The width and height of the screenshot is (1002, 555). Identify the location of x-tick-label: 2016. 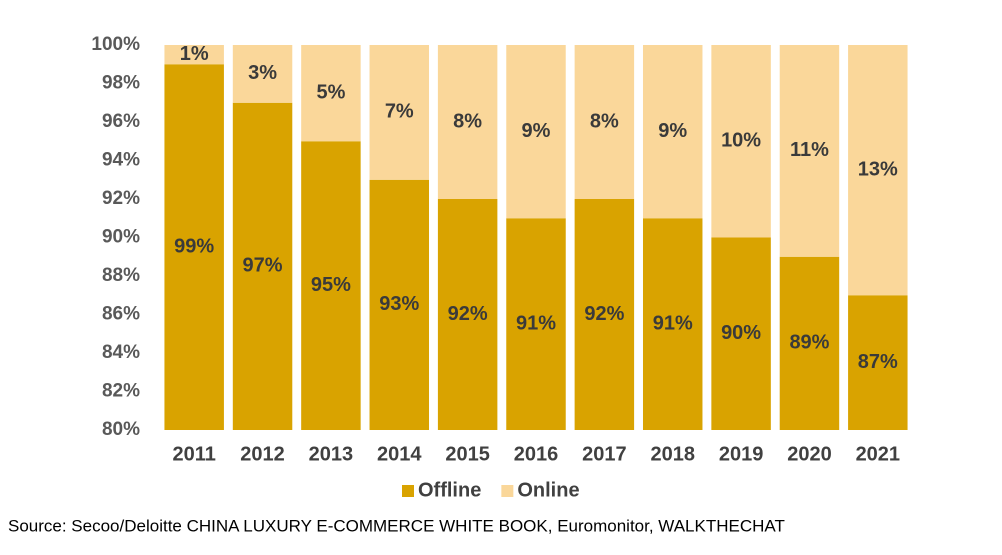
(536, 454).